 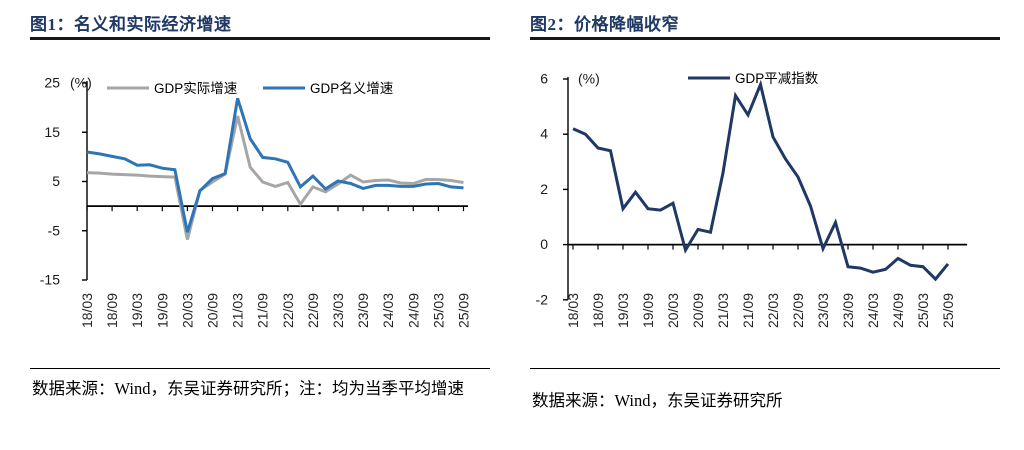 What do you see at coordinates (542, 299) in the screenshot?
I see `y-tick-label: -2` at bounding box center [542, 299].